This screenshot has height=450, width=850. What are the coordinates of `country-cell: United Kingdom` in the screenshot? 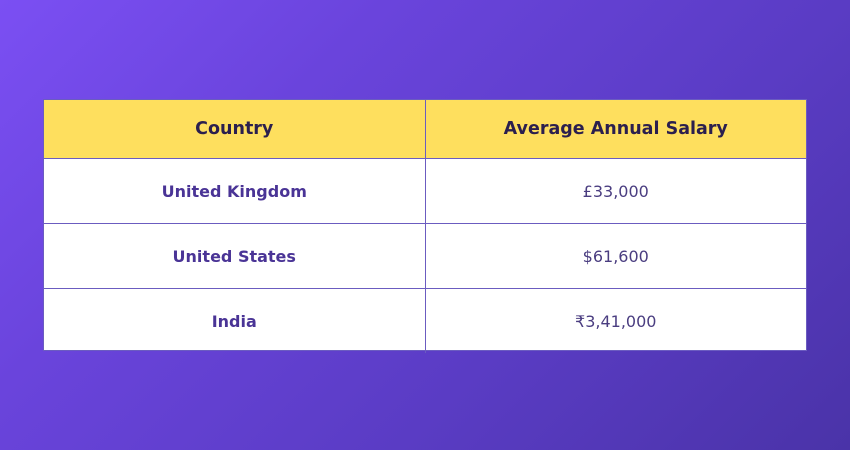 It's located at (234, 191).